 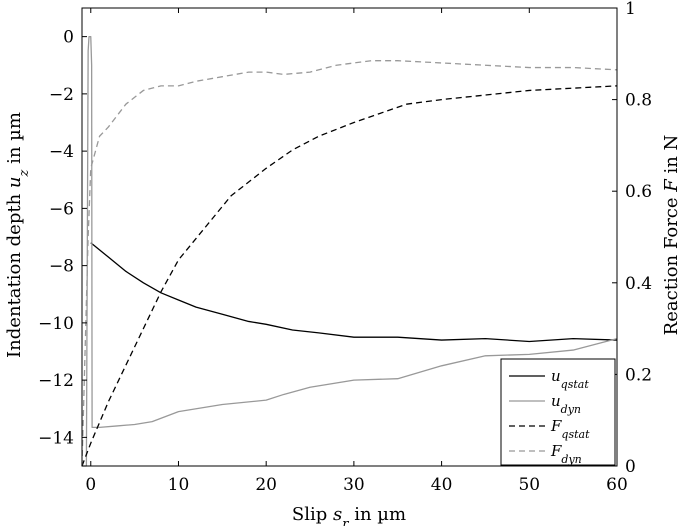 What do you see at coordinates (68, 38) in the screenshot?
I see `y-left-tick-label: 0` at bounding box center [68, 38].